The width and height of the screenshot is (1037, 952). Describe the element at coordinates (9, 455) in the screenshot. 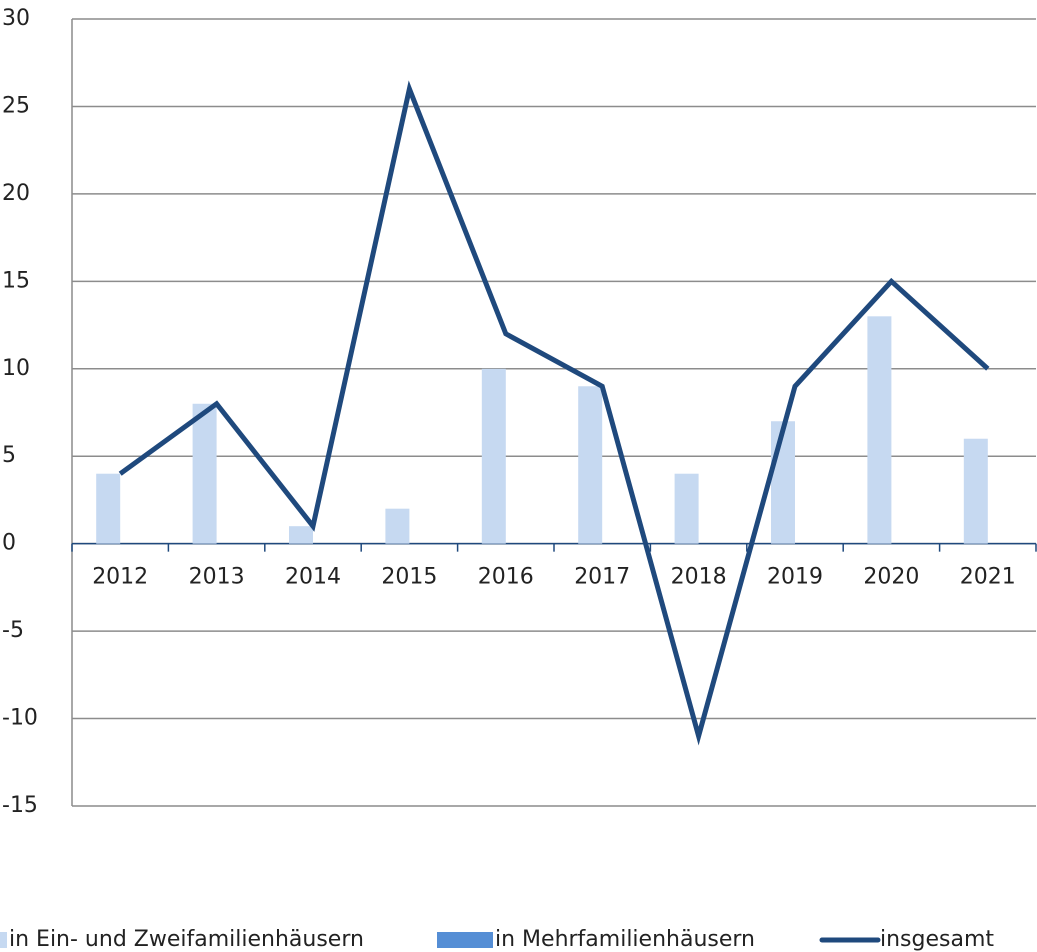

I see `y-tick-label: 5` at that location.